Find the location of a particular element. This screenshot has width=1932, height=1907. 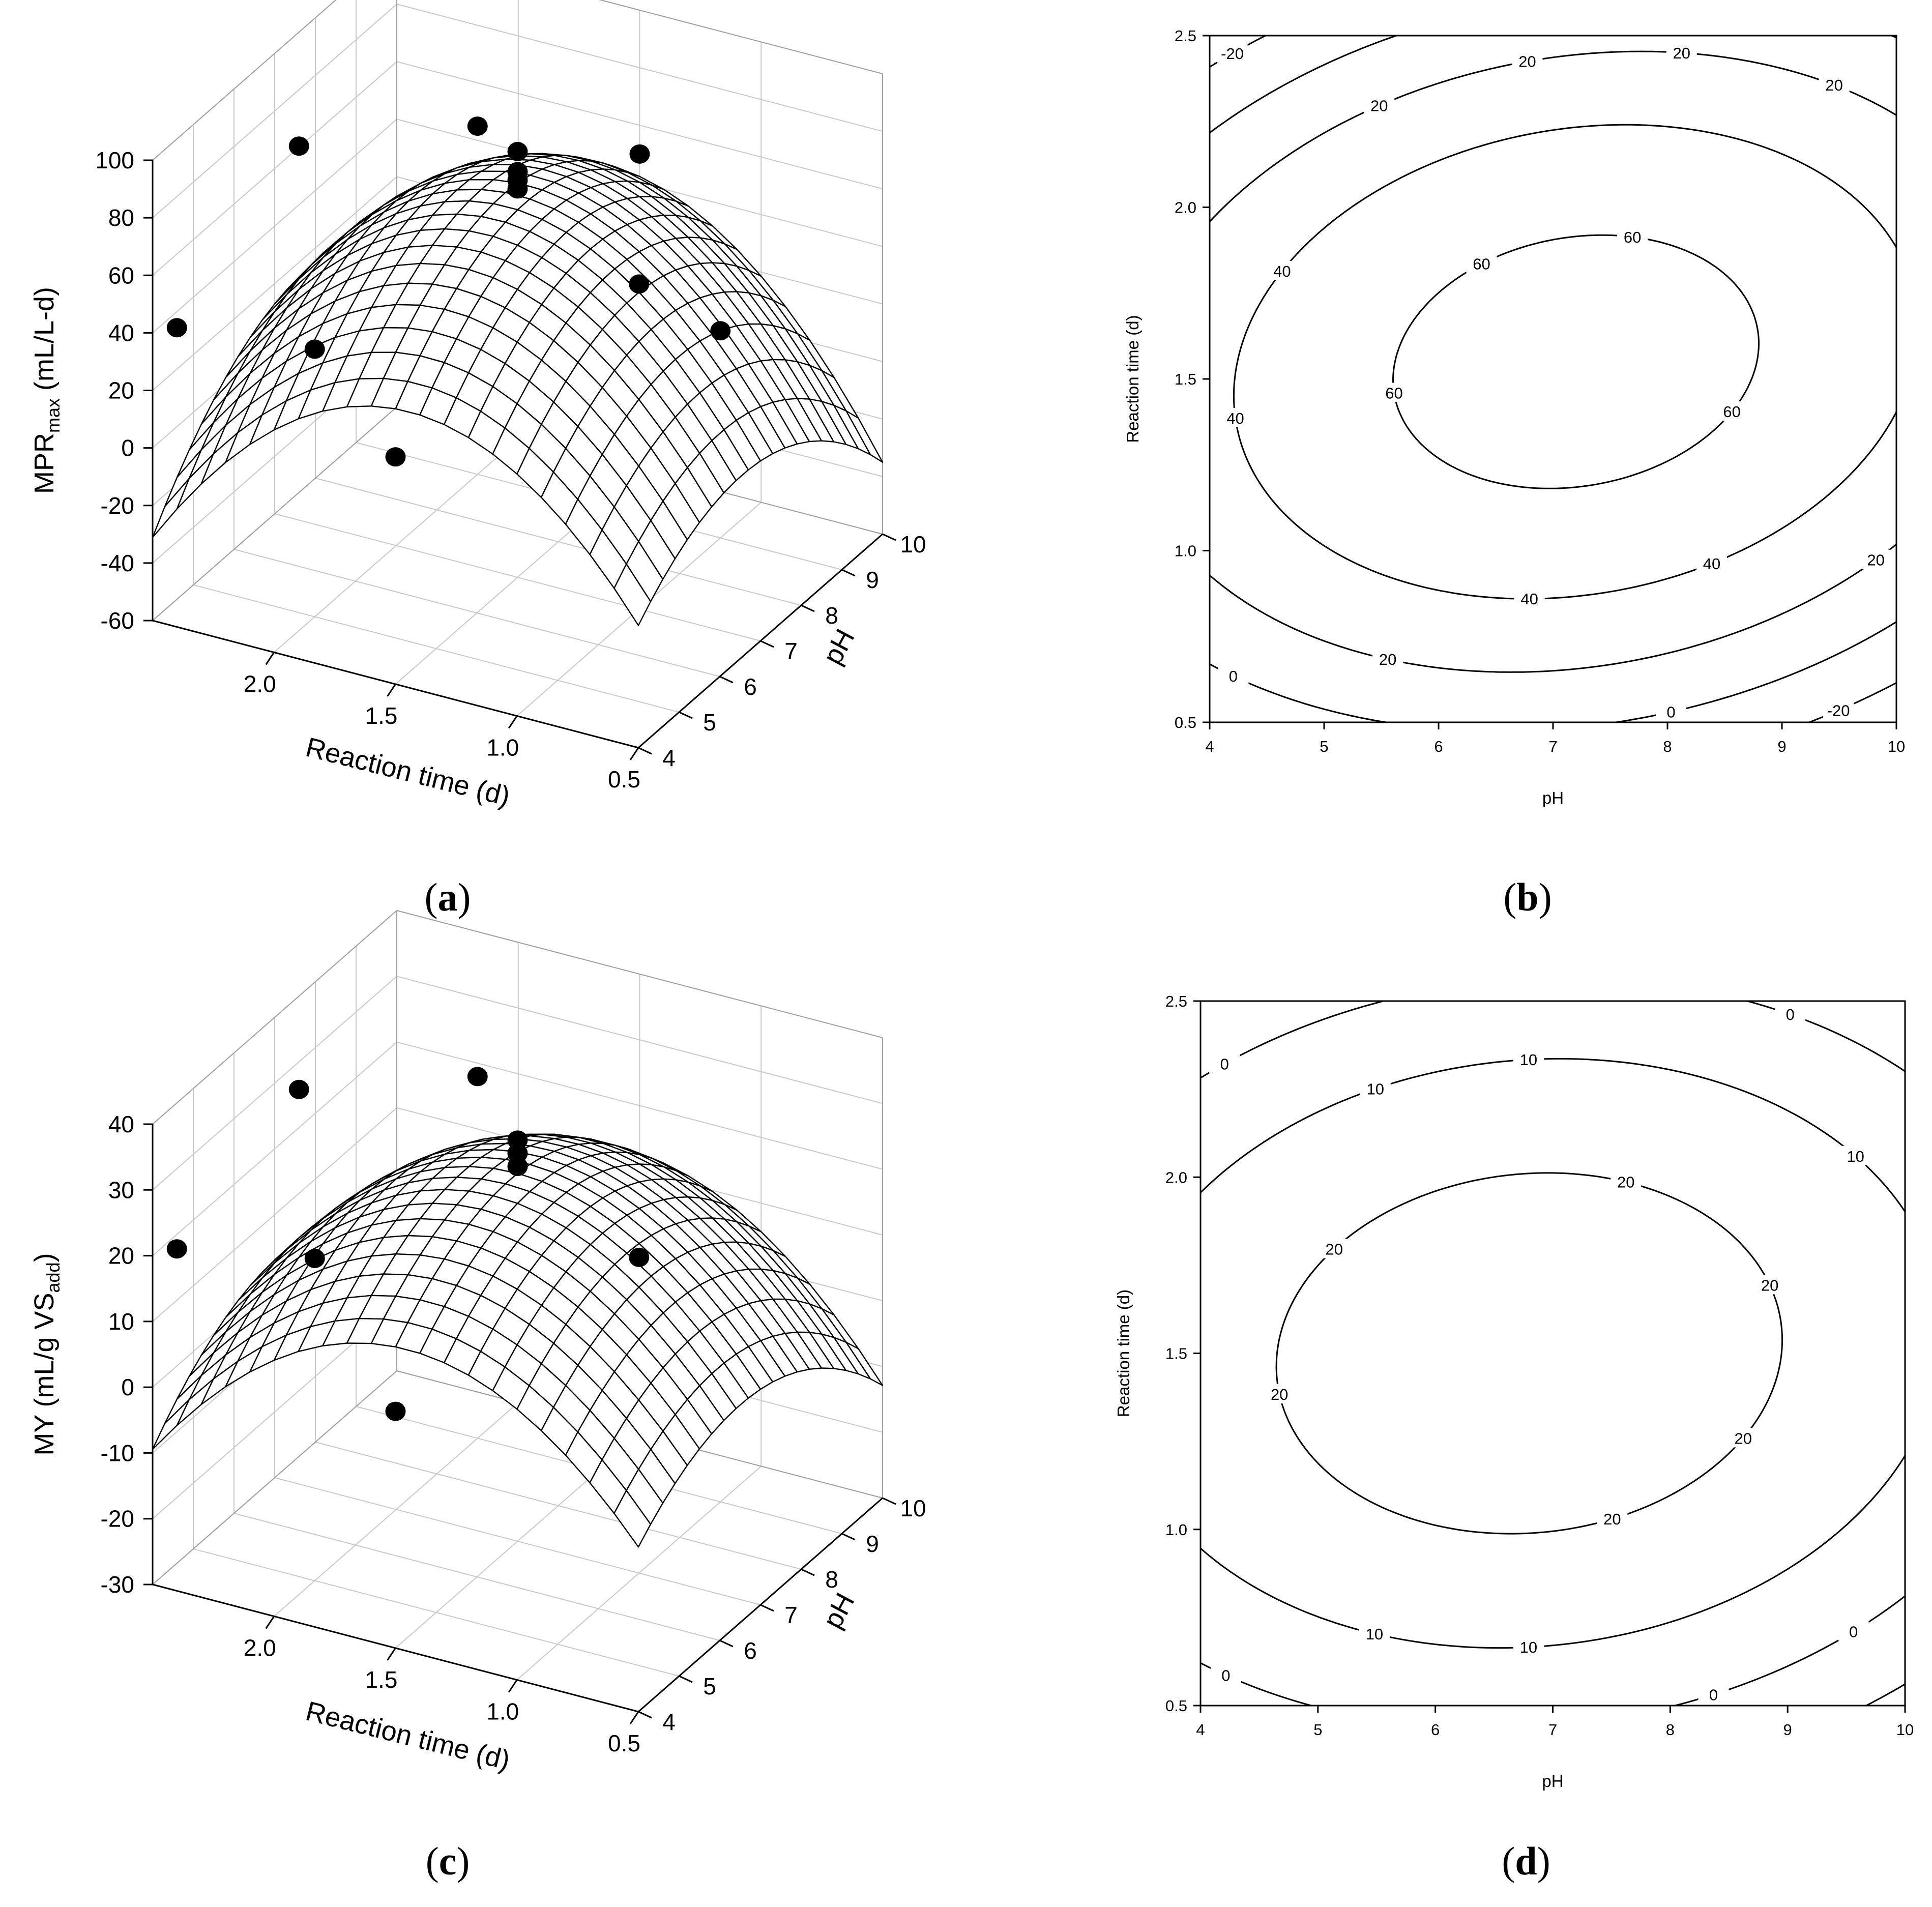

plot-frame is located at coordinates (1552, 1353).